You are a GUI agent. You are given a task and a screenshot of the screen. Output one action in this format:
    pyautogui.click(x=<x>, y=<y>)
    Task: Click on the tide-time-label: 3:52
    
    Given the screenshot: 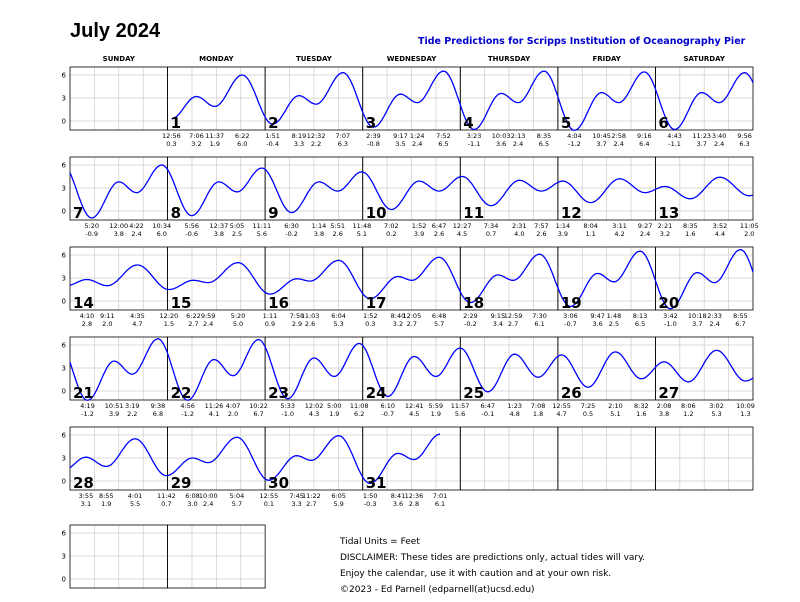 What is the action you would take?
    pyautogui.click(x=720, y=226)
    